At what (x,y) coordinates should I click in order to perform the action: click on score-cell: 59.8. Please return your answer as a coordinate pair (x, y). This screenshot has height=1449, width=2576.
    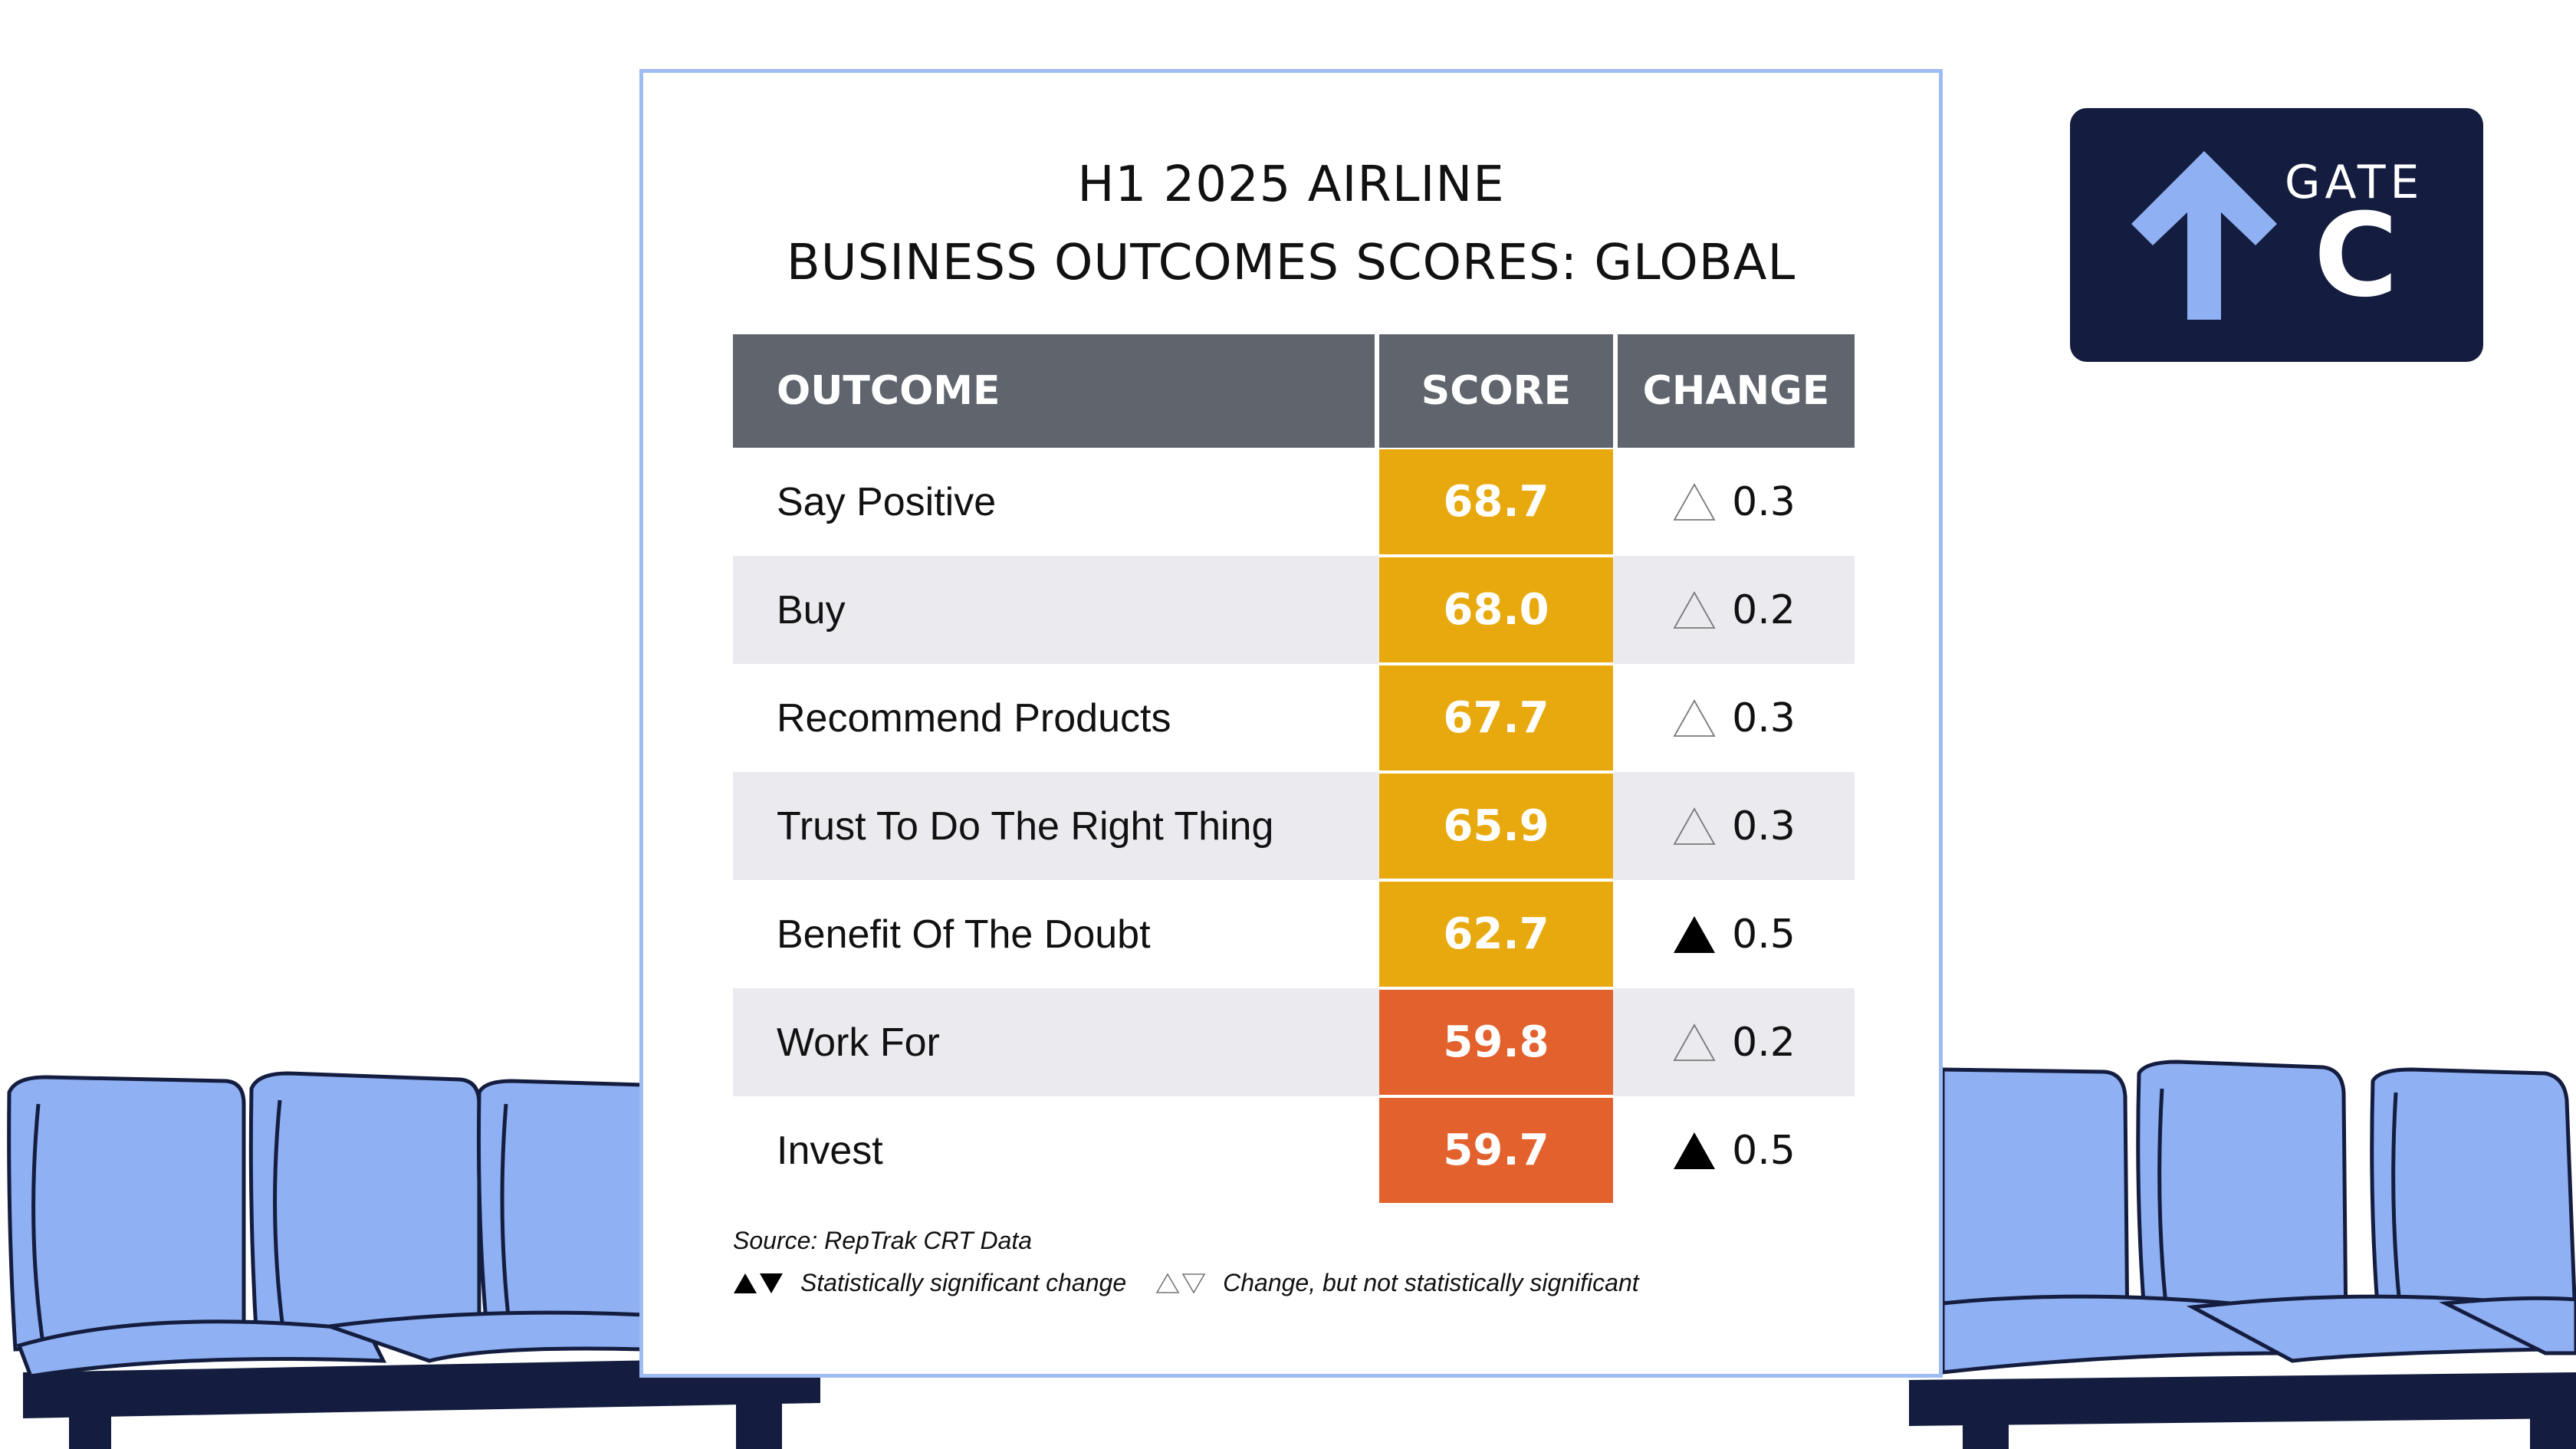
    Looking at the image, I should click on (1496, 1043).